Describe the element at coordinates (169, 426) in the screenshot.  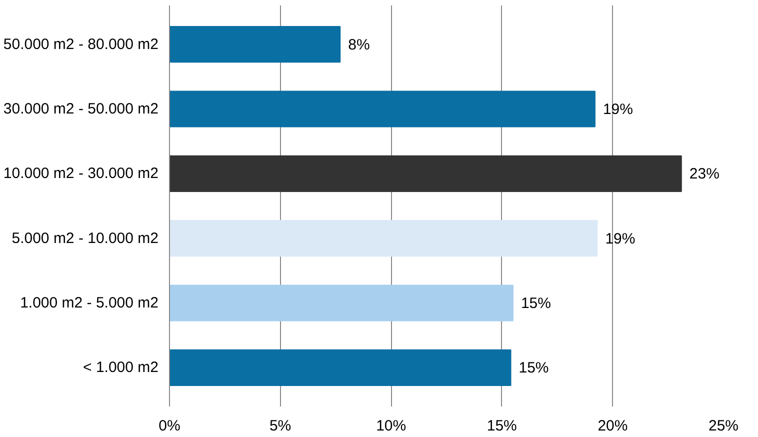
I see `x-tick-label: 0%` at that location.